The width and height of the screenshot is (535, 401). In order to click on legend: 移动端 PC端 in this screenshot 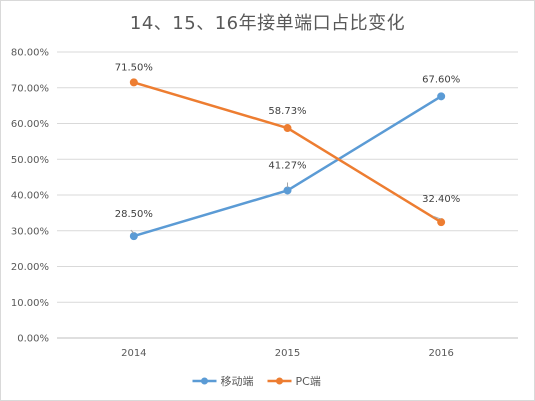, I will do `click(256, 381)`.